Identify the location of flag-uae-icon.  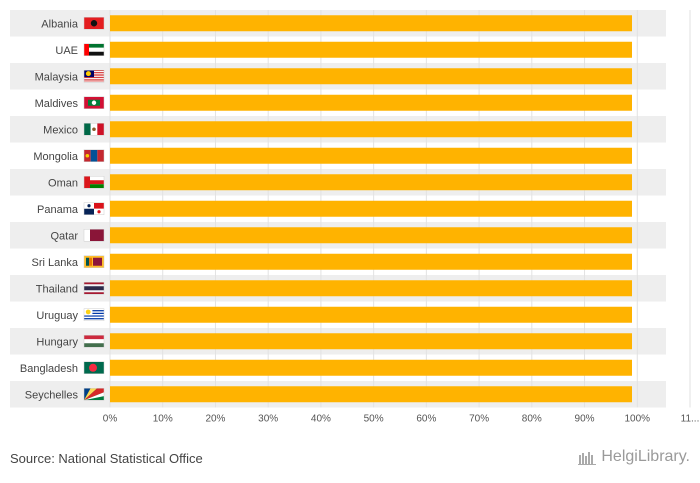
(94, 49).